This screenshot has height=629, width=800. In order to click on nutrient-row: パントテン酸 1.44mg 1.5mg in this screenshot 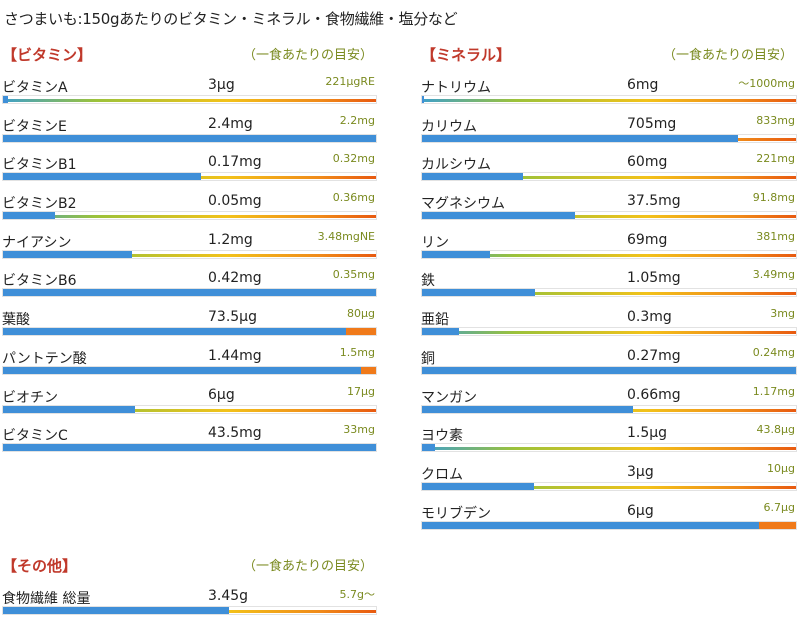, I will do `click(189, 360)`.